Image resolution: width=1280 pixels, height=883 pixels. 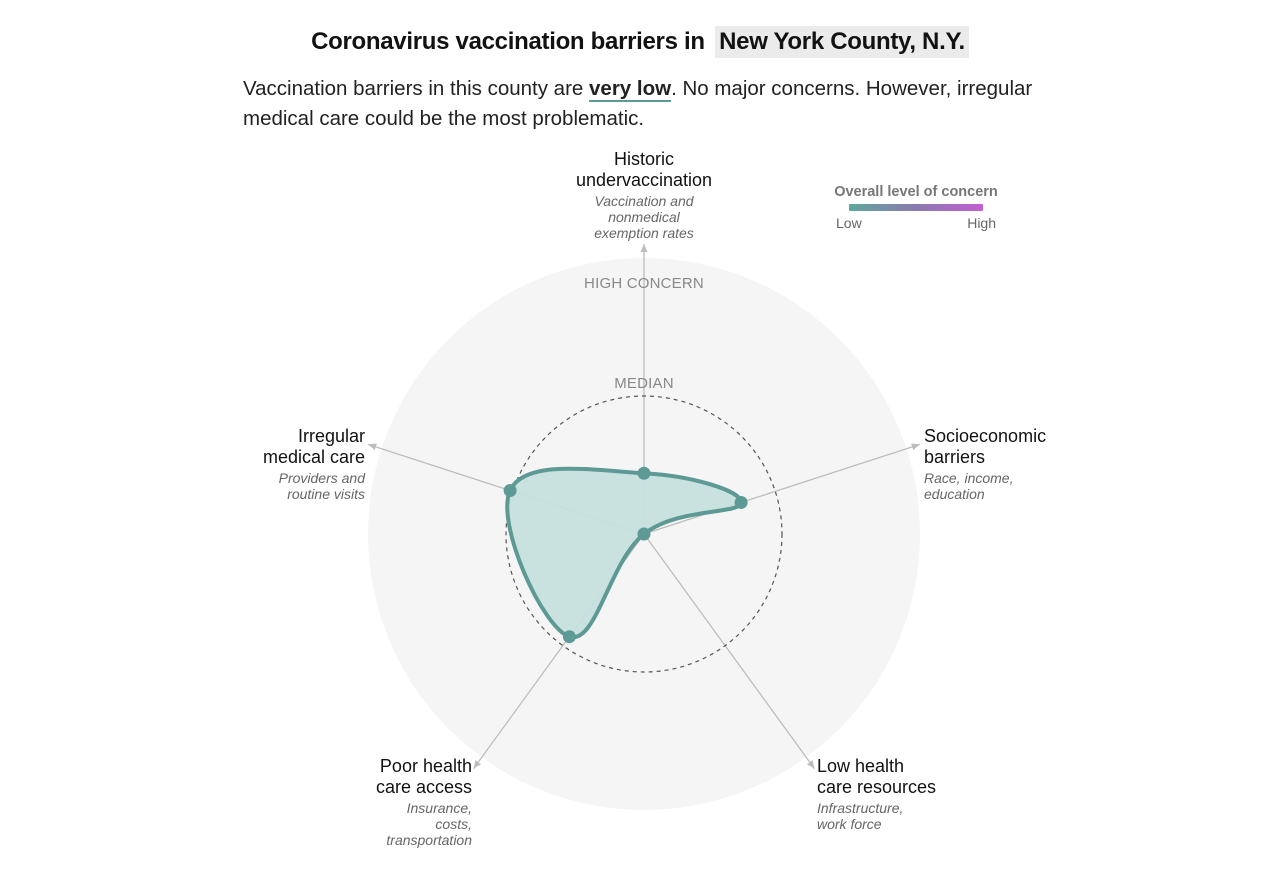 What do you see at coordinates (477, 764) in the screenshot?
I see `axis-arrow-access` at bounding box center [477, 764].